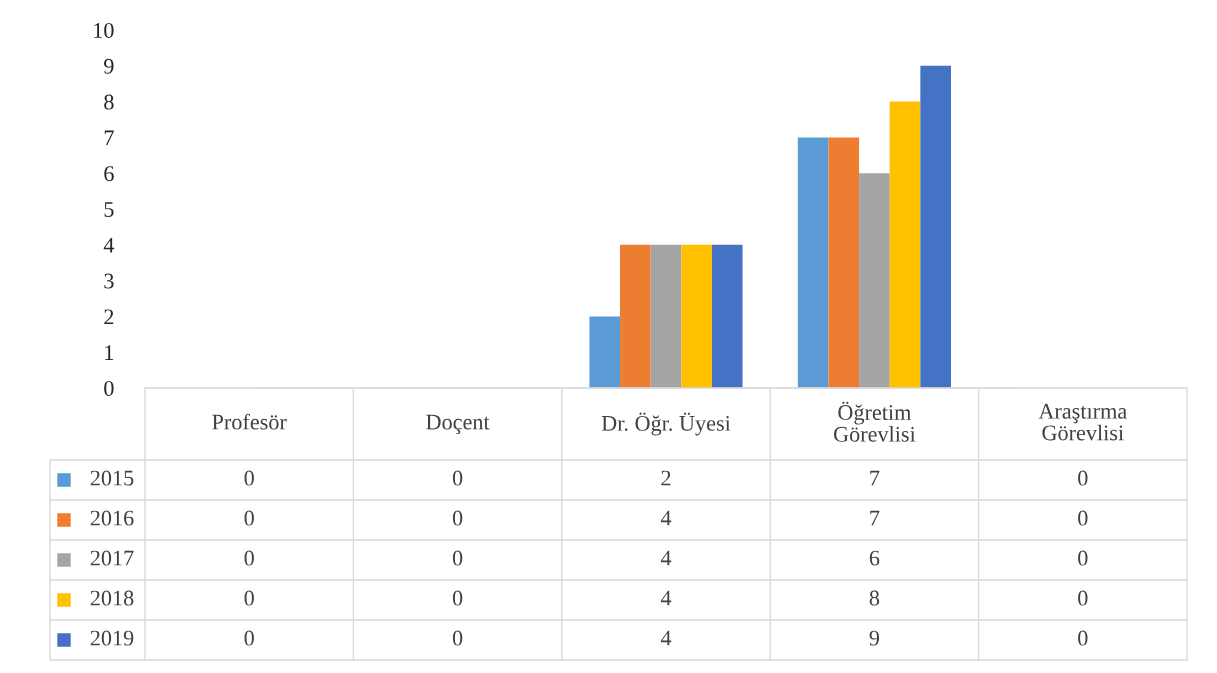 This screenshot has width=1217, height=673. What do you see at coordinates (112, 478) in the screenshot?
I see `legend-label: 2015` at bounding box center [112, 478].